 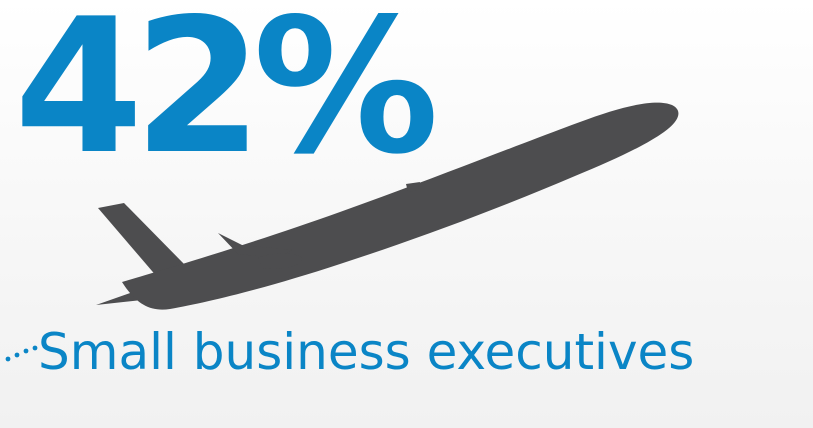 I want to click on caption-text: Small business executives, so click(x=366, y=352).